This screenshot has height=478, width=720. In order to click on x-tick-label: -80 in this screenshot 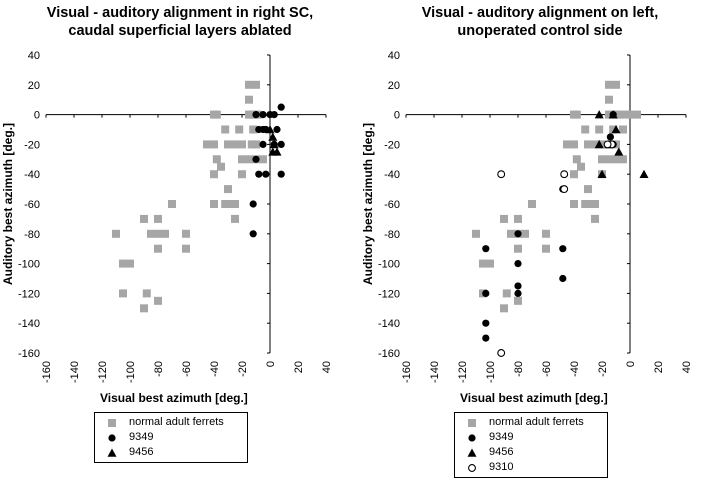, I will do `click(159, 369)`.